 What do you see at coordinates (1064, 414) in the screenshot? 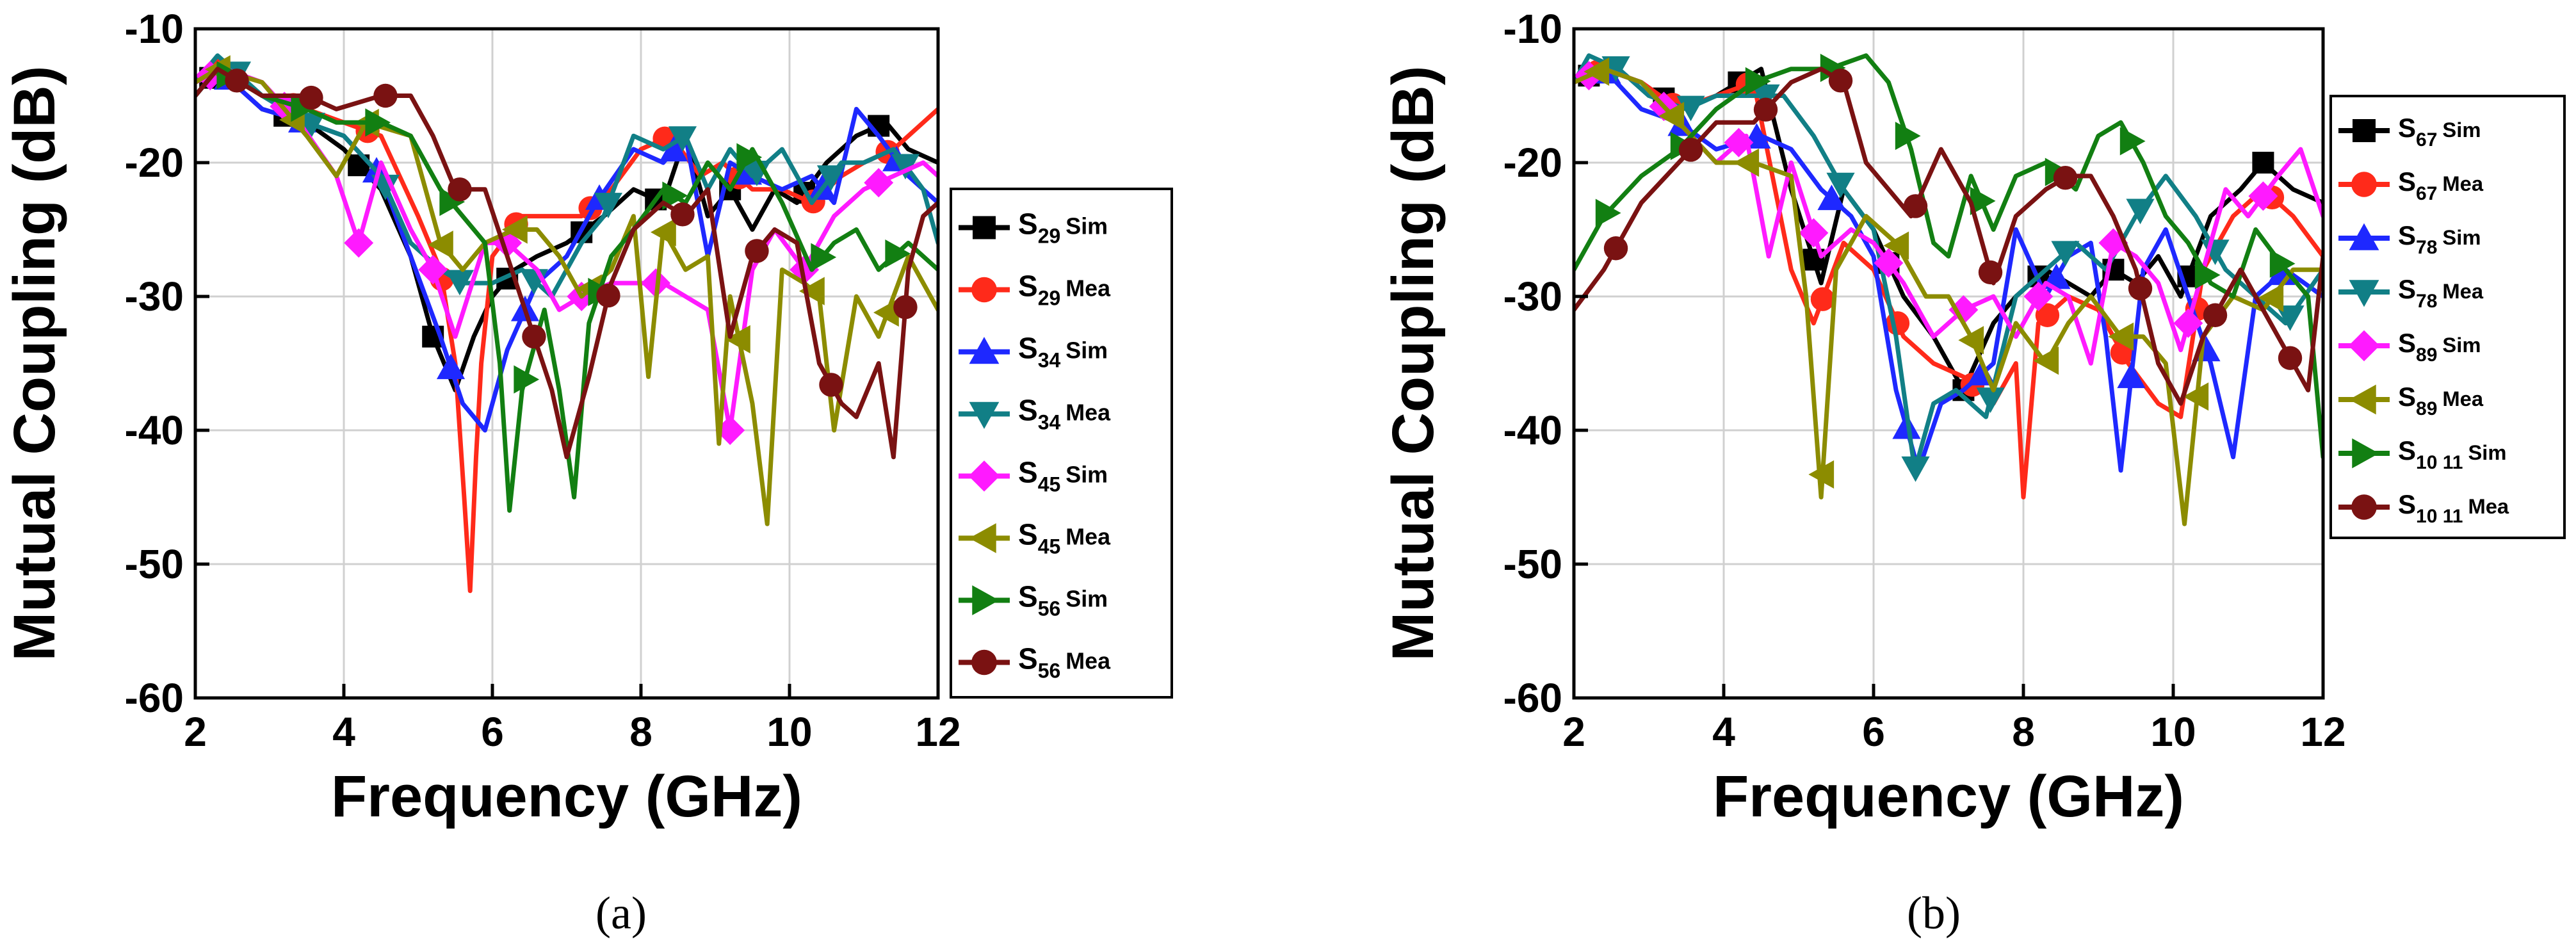
I see `legend-entry-label: S34 Mea` at bounding box center [1064, 414].